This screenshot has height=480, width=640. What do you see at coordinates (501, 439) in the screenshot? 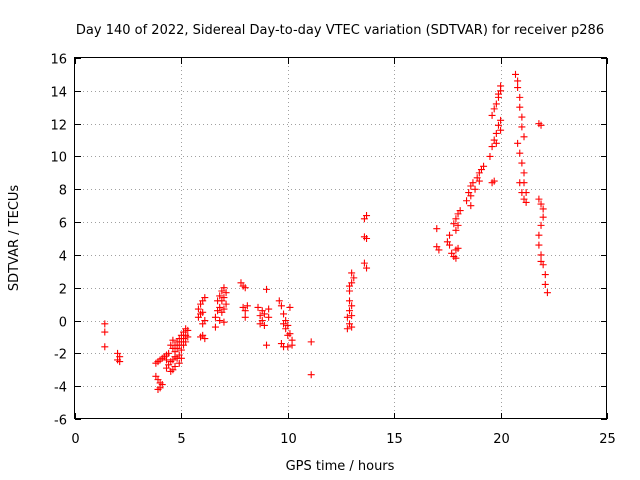
I see `x-tick-label: 20` at bounding box center [501, 439].